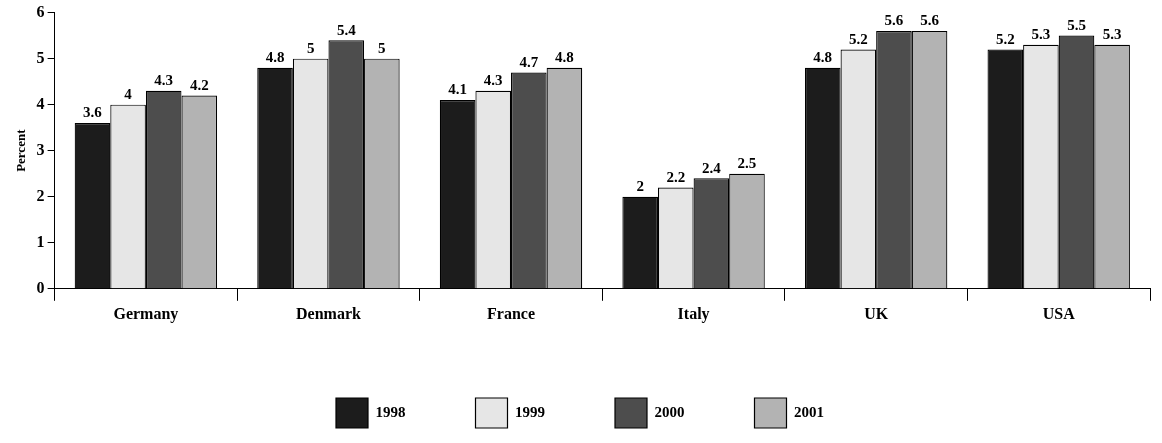 The image size is (1162, 443). What do you see at coordinates (40, 57) in the screenshot?
I see `y-tick-label: 5` at bounding box center [40, 57].